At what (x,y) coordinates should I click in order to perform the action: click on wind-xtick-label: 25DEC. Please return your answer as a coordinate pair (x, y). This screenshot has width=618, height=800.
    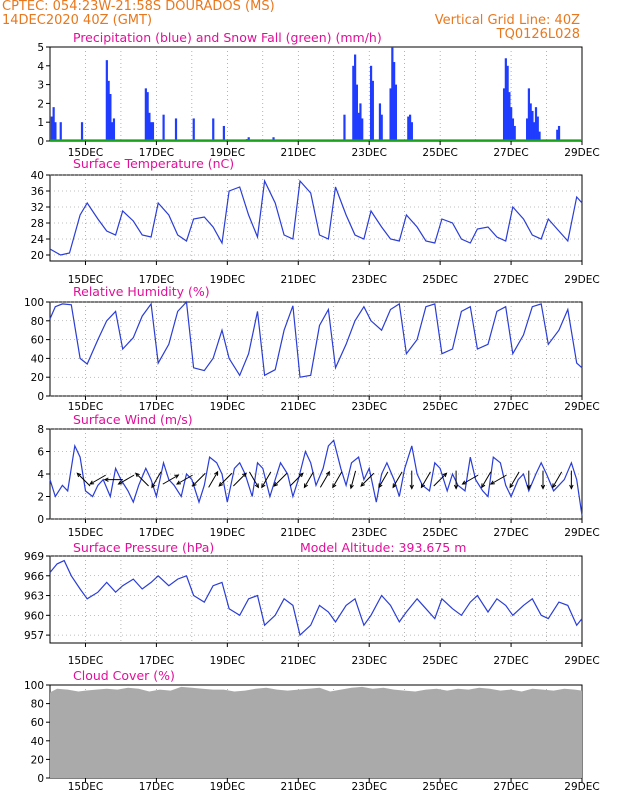
    Looking at the image, I should click on (439, 533).